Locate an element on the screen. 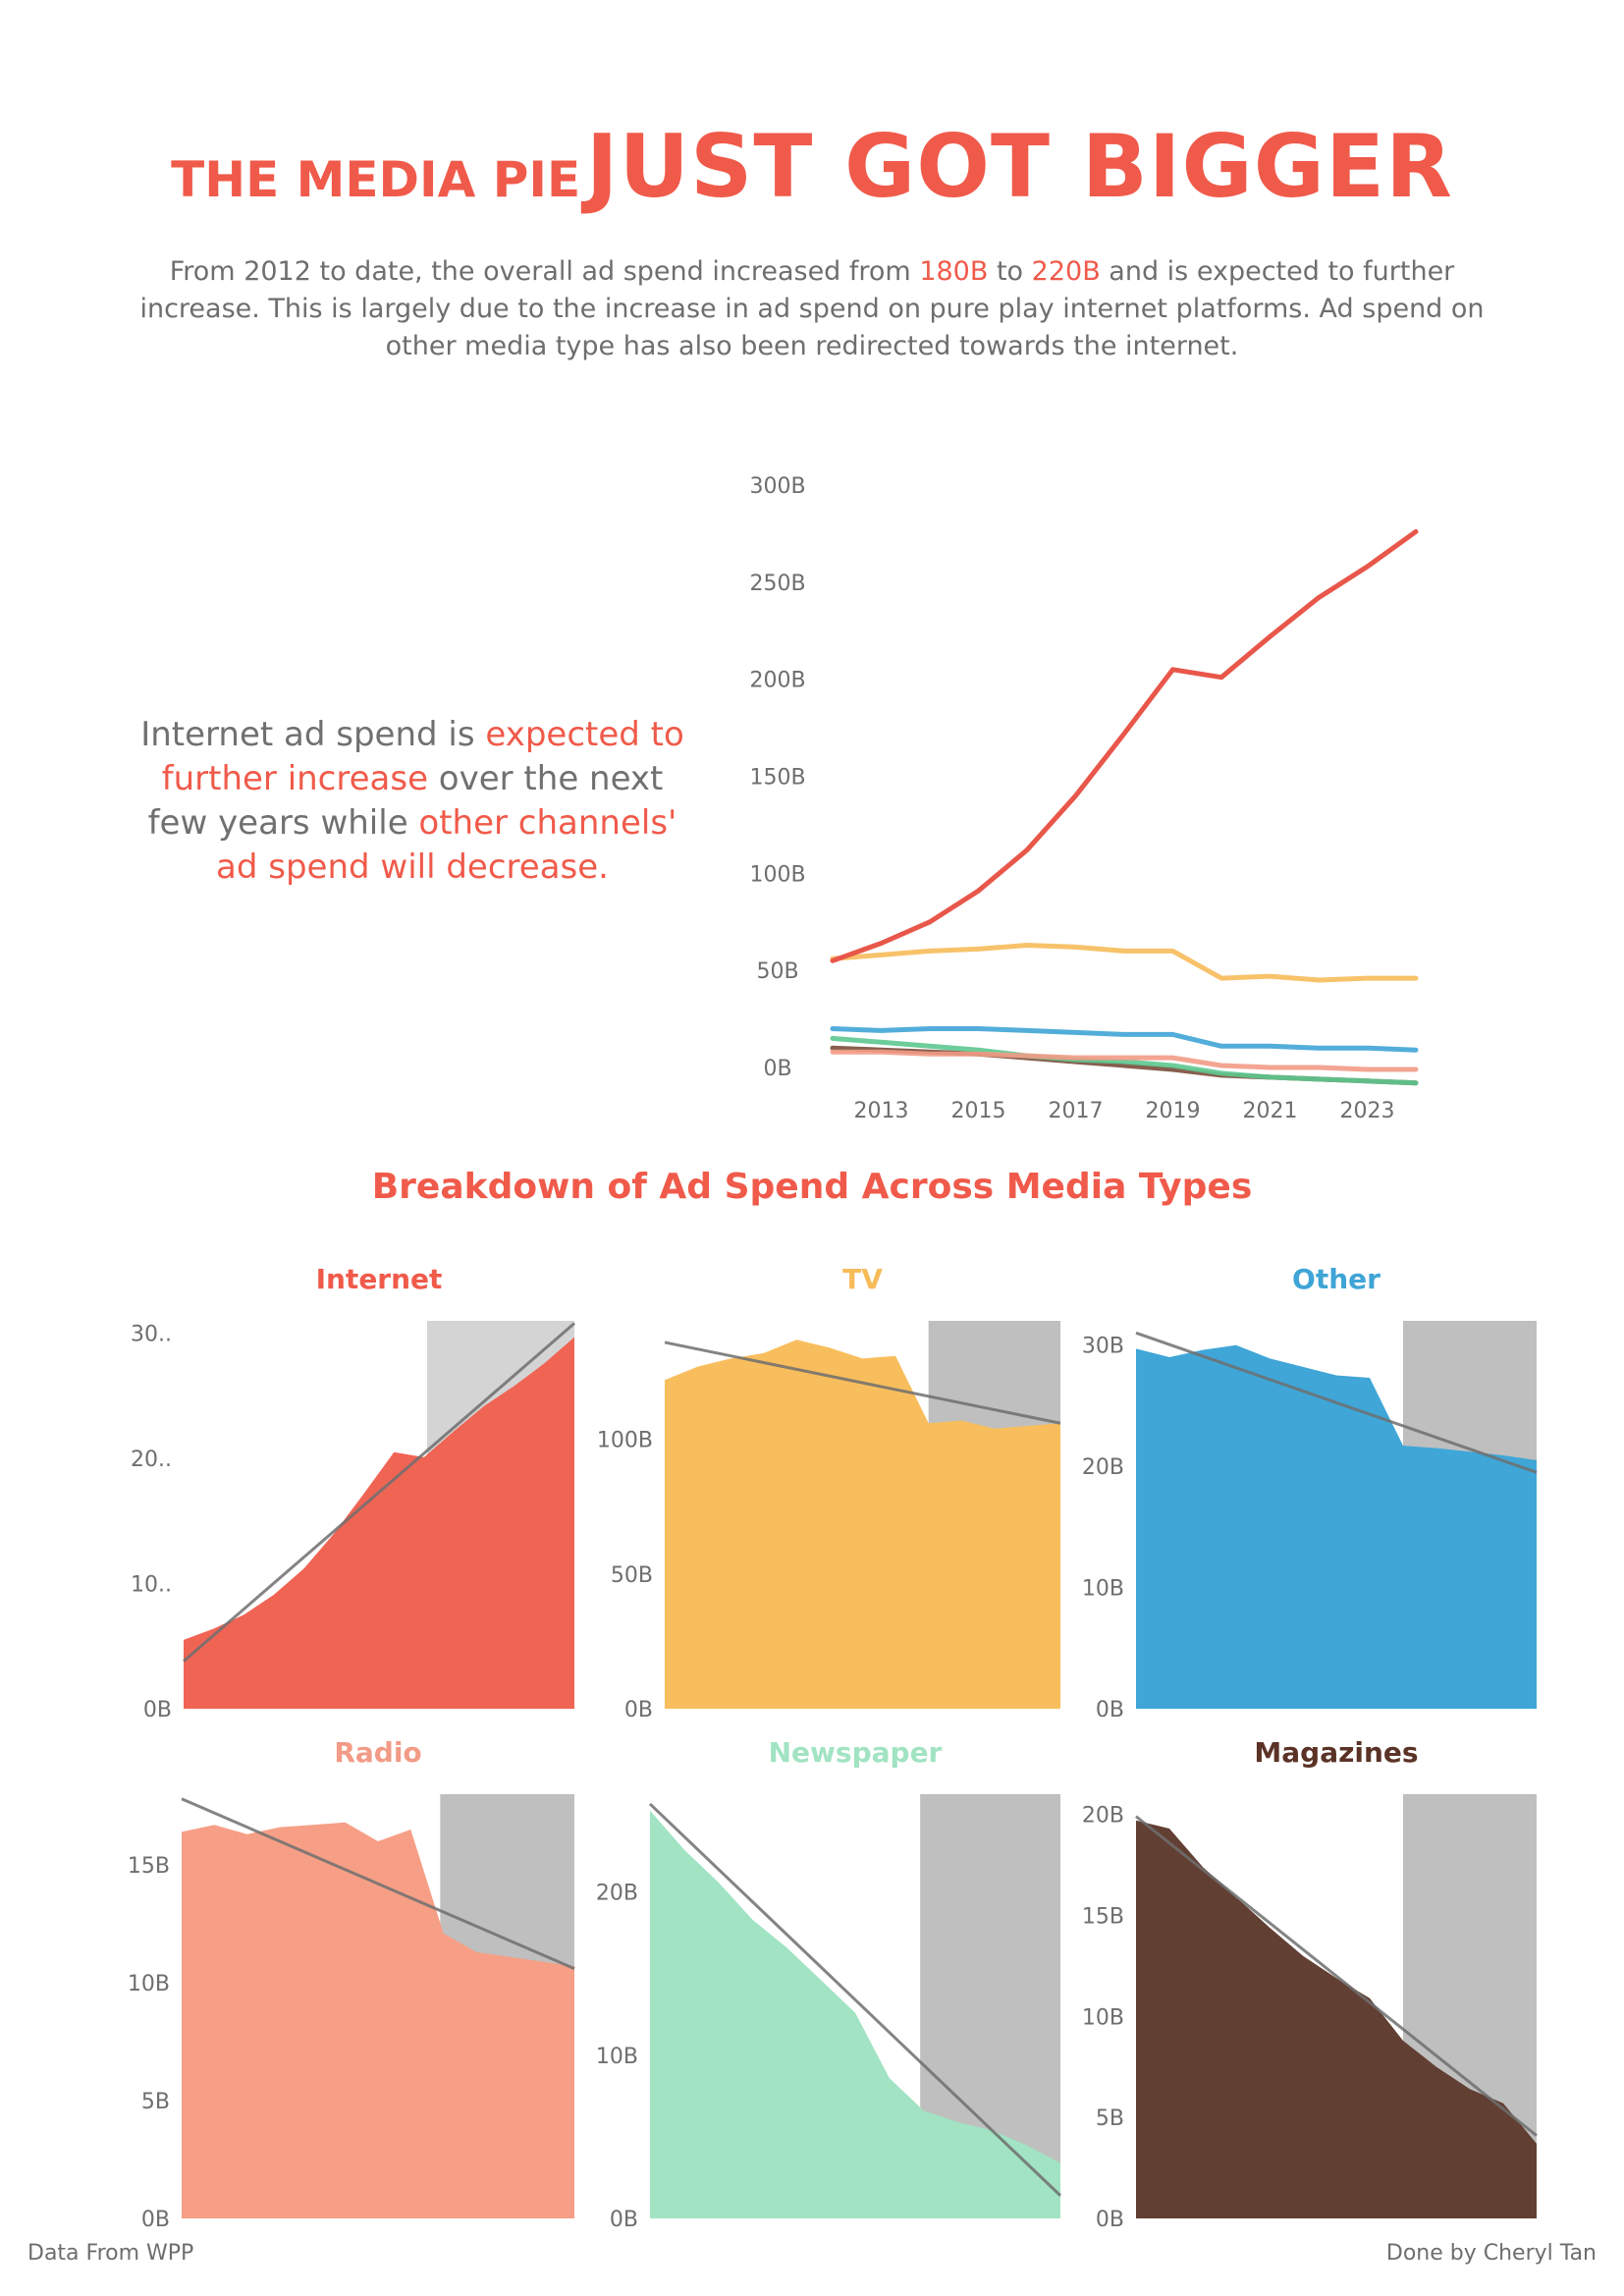  panel-chart-tv: 0B 50B 100B is located at coordinates (829, 1521).